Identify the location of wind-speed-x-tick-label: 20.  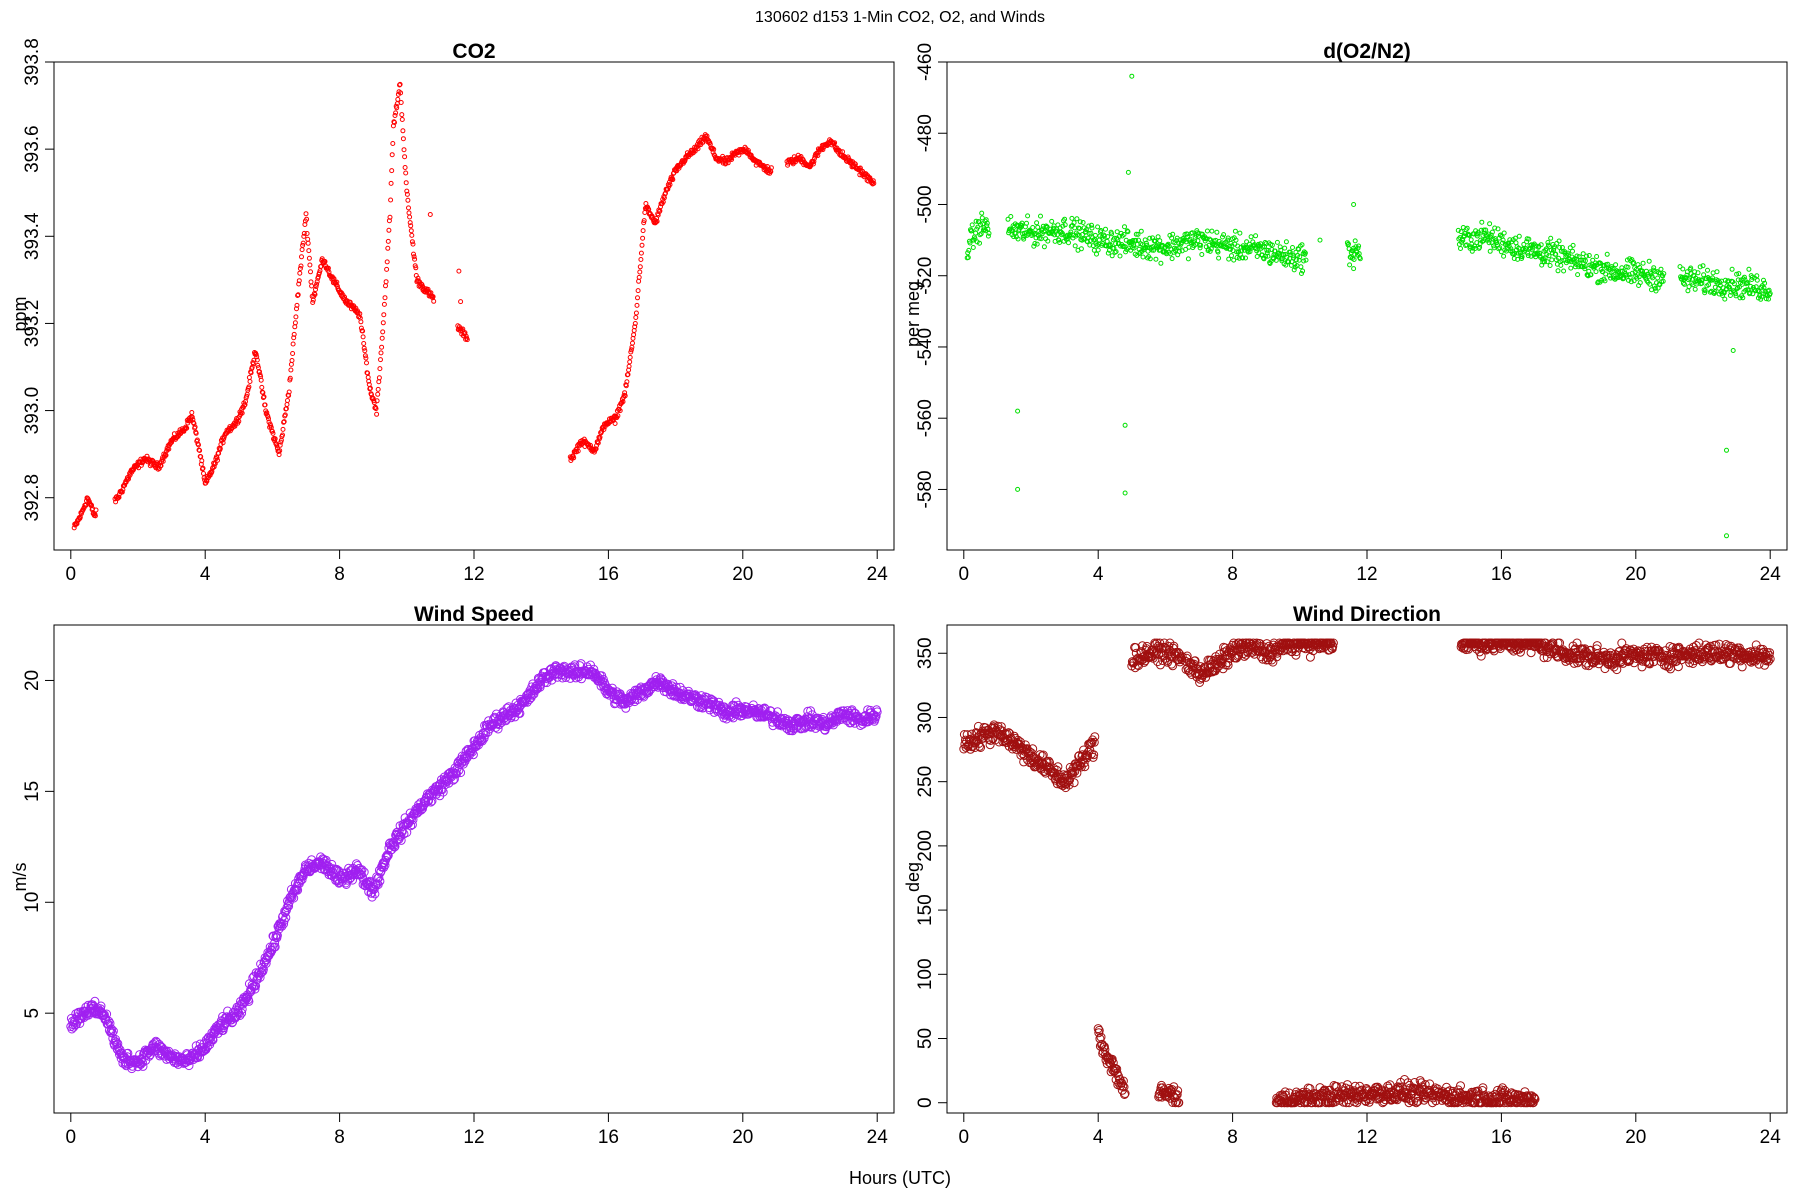
(742, 1137).